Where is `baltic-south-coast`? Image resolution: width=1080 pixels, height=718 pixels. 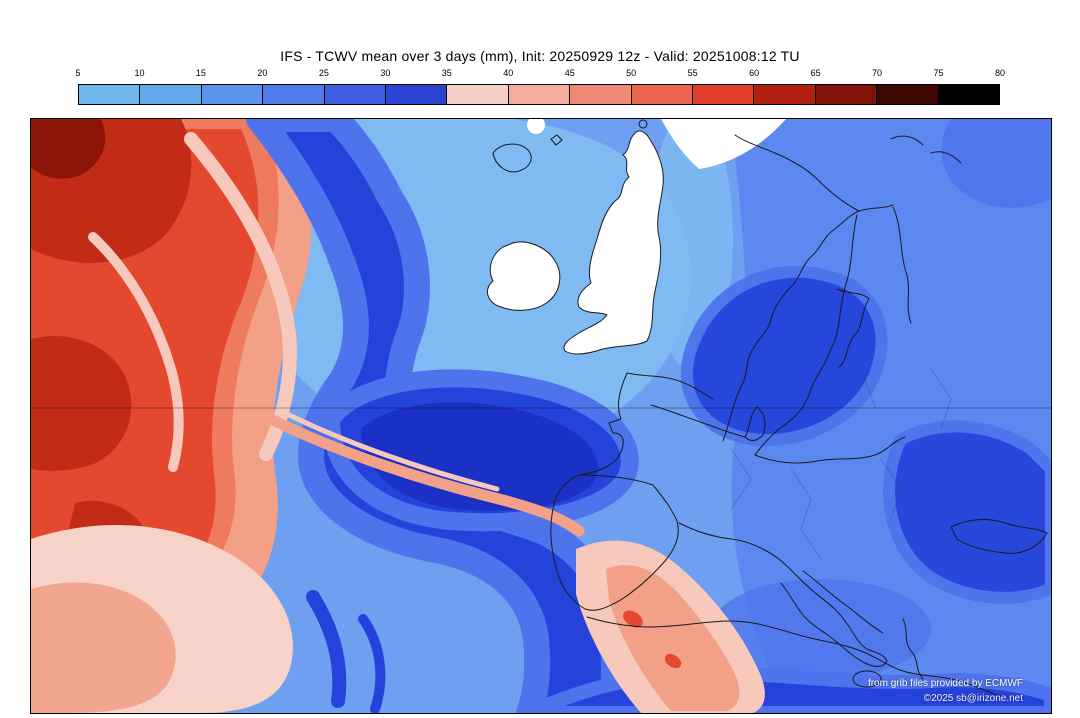 baltic-south-coast is located at coordinates (830, 450).